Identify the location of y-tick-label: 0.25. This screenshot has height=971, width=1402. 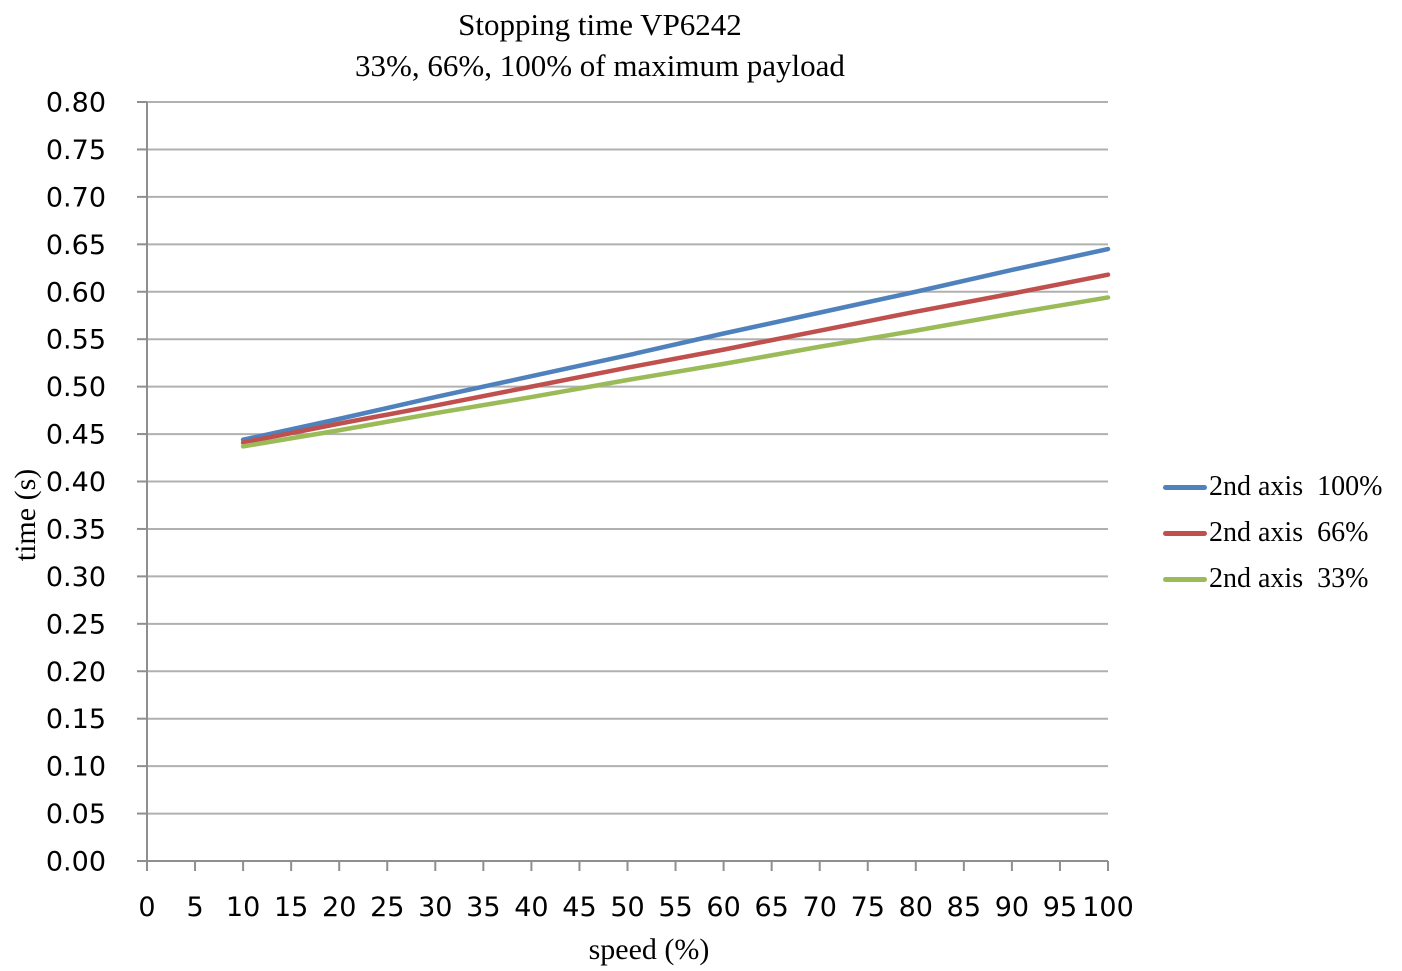
(76, 624).